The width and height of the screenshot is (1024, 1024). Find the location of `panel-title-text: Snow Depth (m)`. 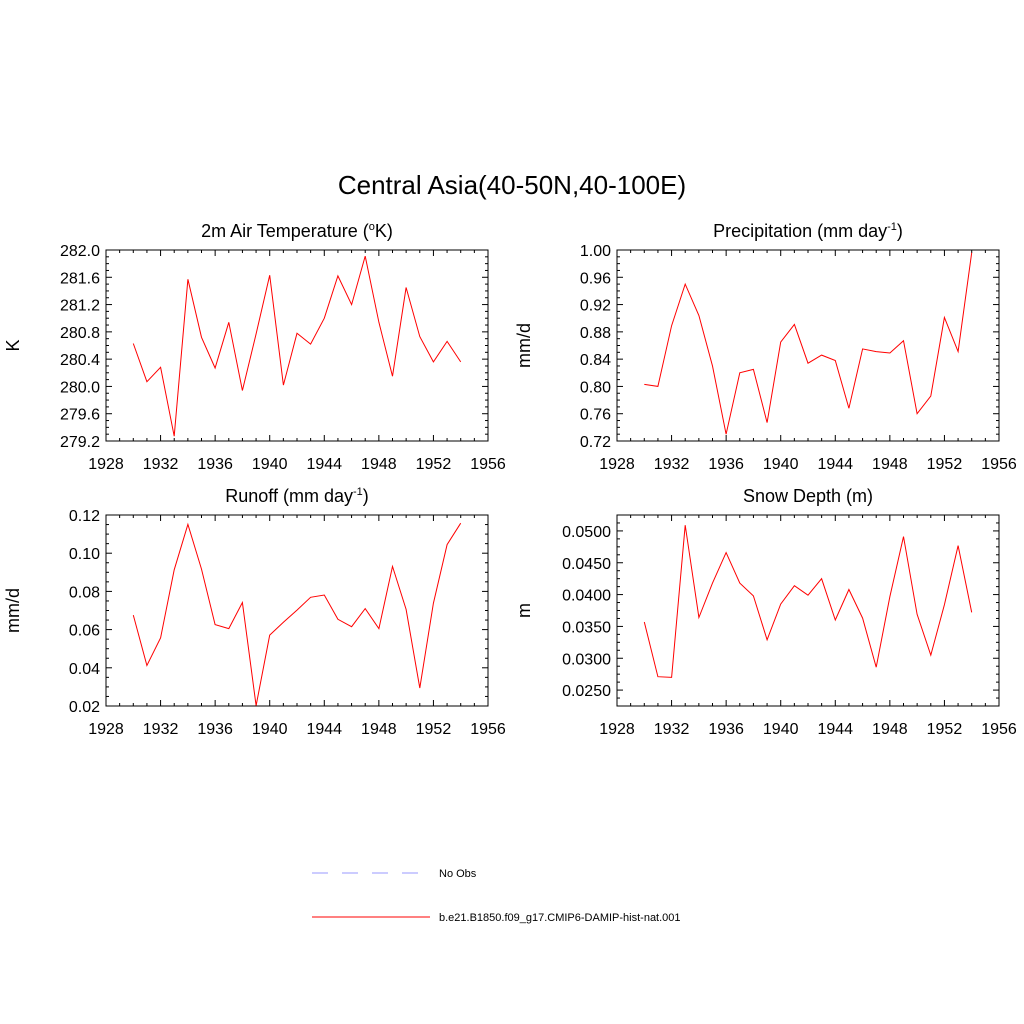

panel-title-text: Snow Depth (m) is located at coordinates (808, 496).